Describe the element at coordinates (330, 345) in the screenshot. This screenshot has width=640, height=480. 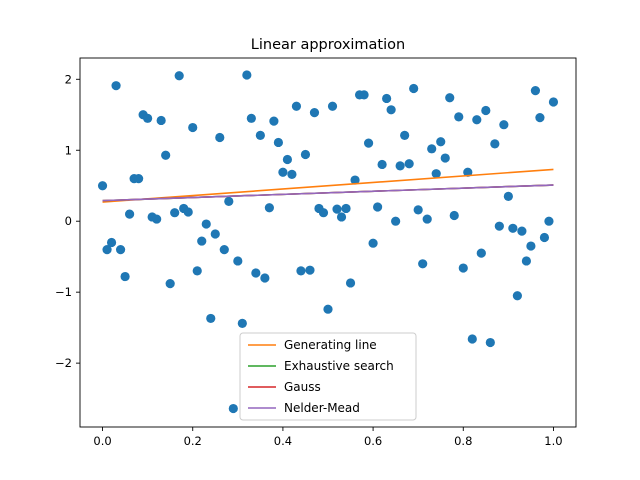
I see `legend-label: Generating line` at that location.